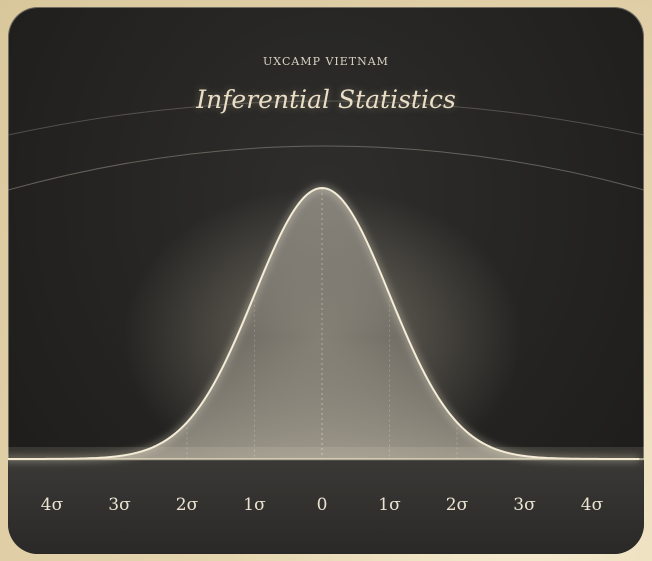 This screenshot has width=652, height=561. Describe the element at coordinates (326, 118) in the screenshot. I see `background-arc-outer` at that location.